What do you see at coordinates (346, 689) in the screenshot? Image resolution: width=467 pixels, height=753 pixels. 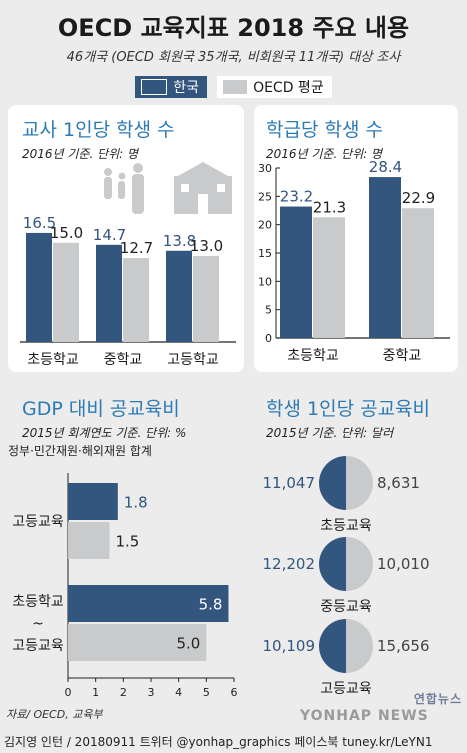 I see `spend-category-label: 고등교육` at bounding box center [346, 689].